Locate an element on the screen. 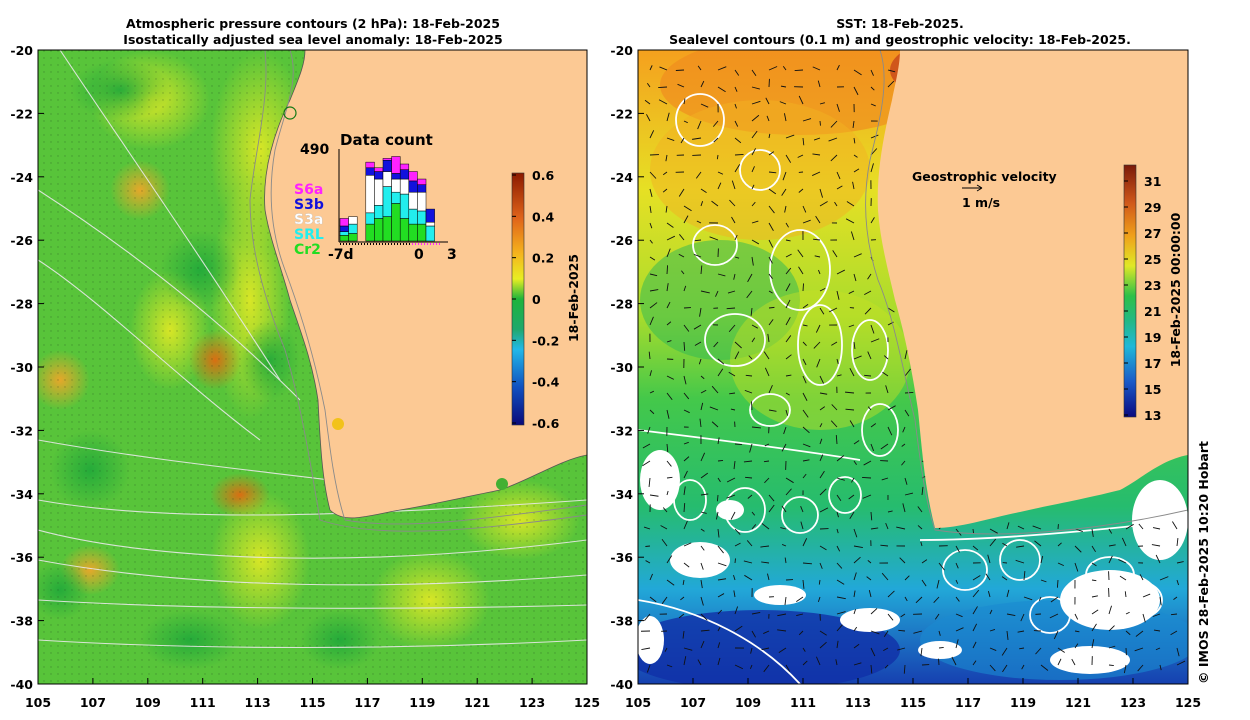  colorbar-tick-label: 17 is located at coordinates (1152, 363).